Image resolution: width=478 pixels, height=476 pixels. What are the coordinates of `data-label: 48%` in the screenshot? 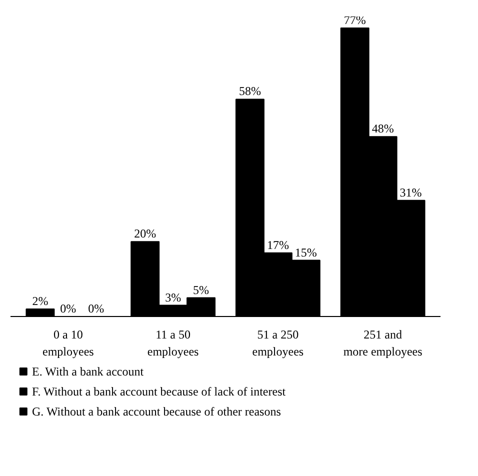 It's located at (383, 129).